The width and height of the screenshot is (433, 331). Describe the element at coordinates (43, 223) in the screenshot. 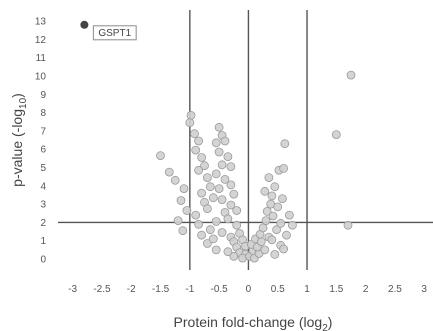

I see `y-tick-label: 2` at that location.